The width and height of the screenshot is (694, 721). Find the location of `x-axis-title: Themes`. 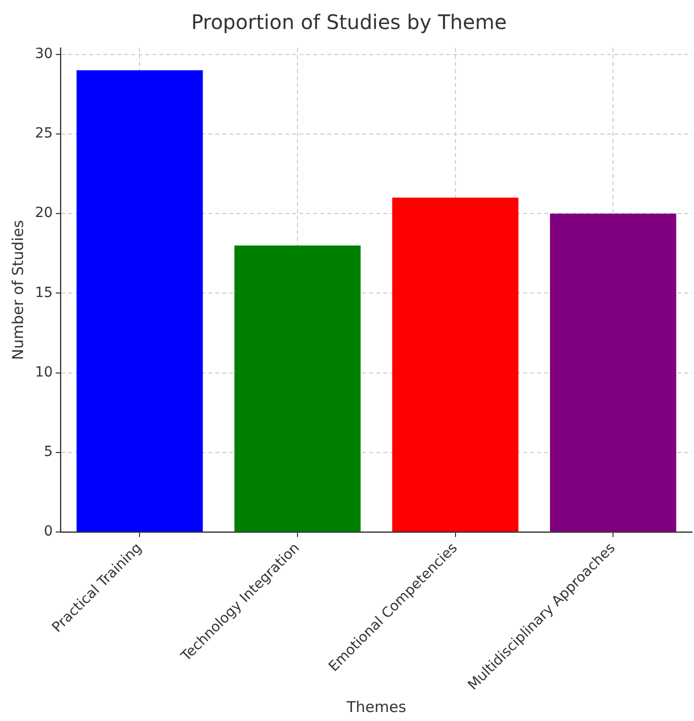

x-axis-title: Themes is located at coordinates (376, 707).